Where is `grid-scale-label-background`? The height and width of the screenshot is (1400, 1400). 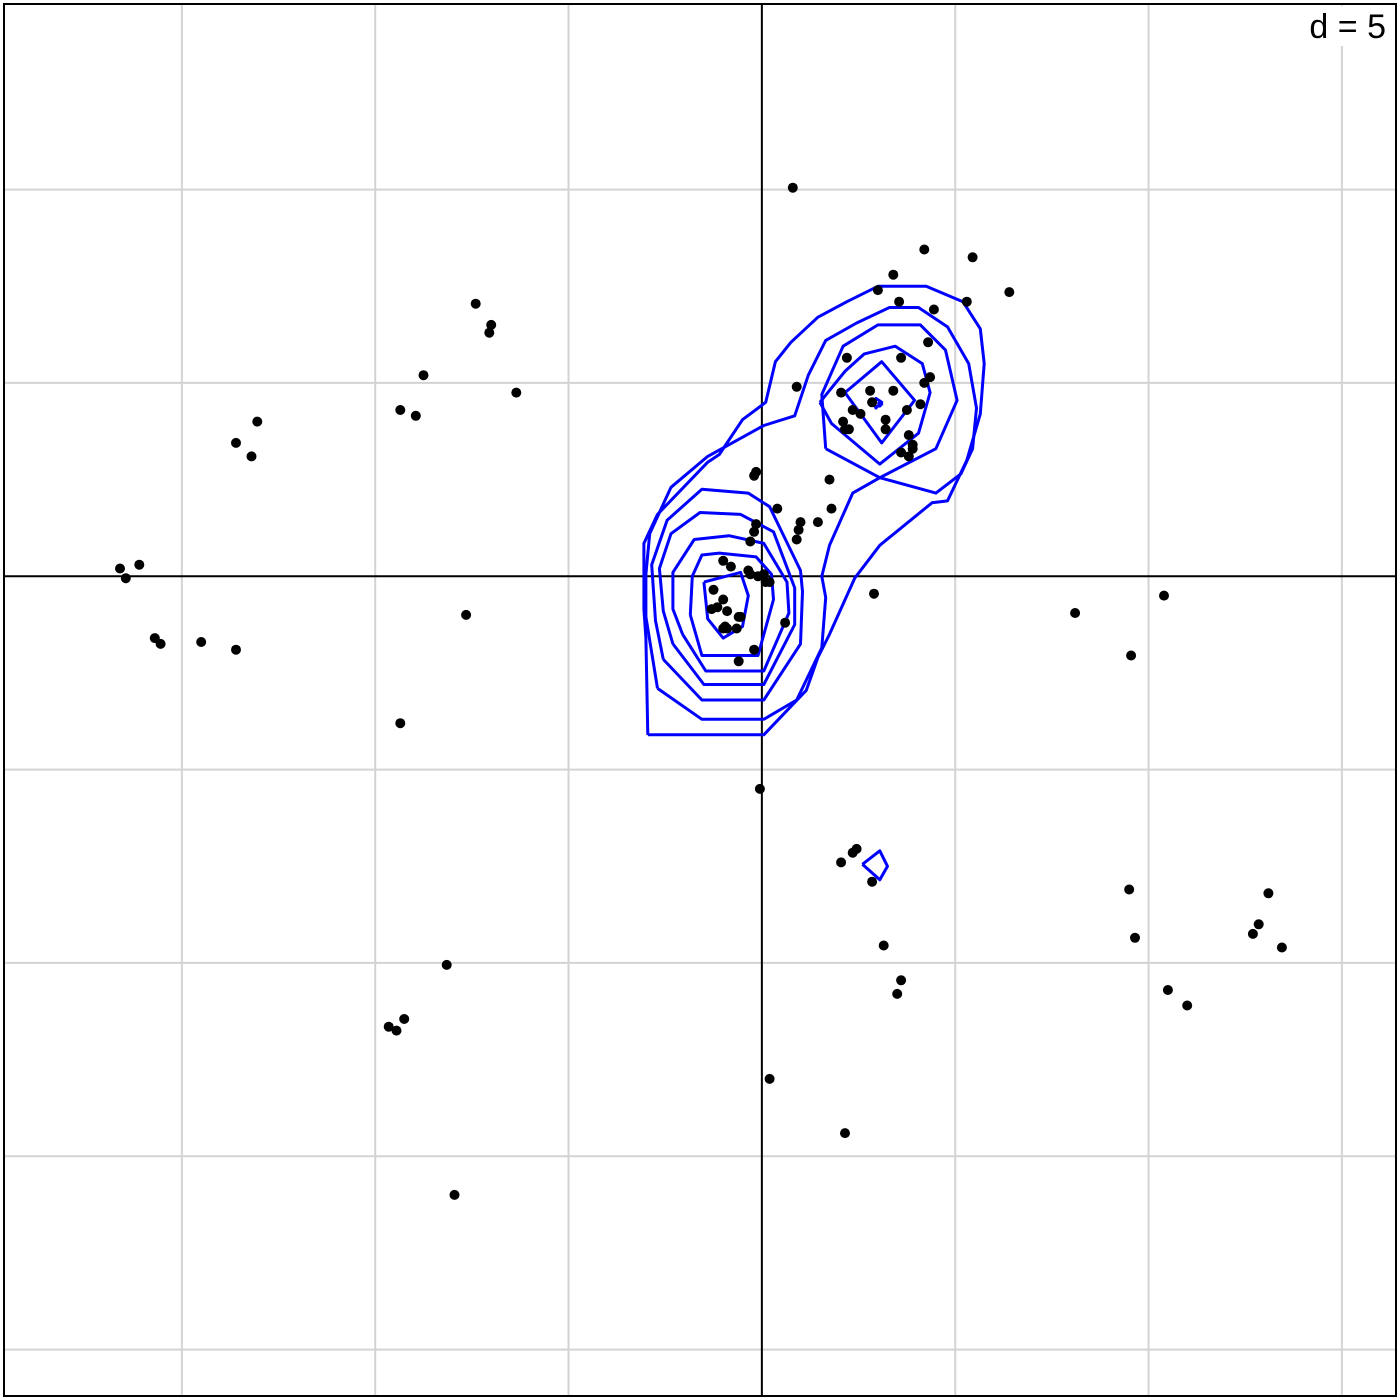
grid-scale-label-background is located at coordinates (1349, 26).